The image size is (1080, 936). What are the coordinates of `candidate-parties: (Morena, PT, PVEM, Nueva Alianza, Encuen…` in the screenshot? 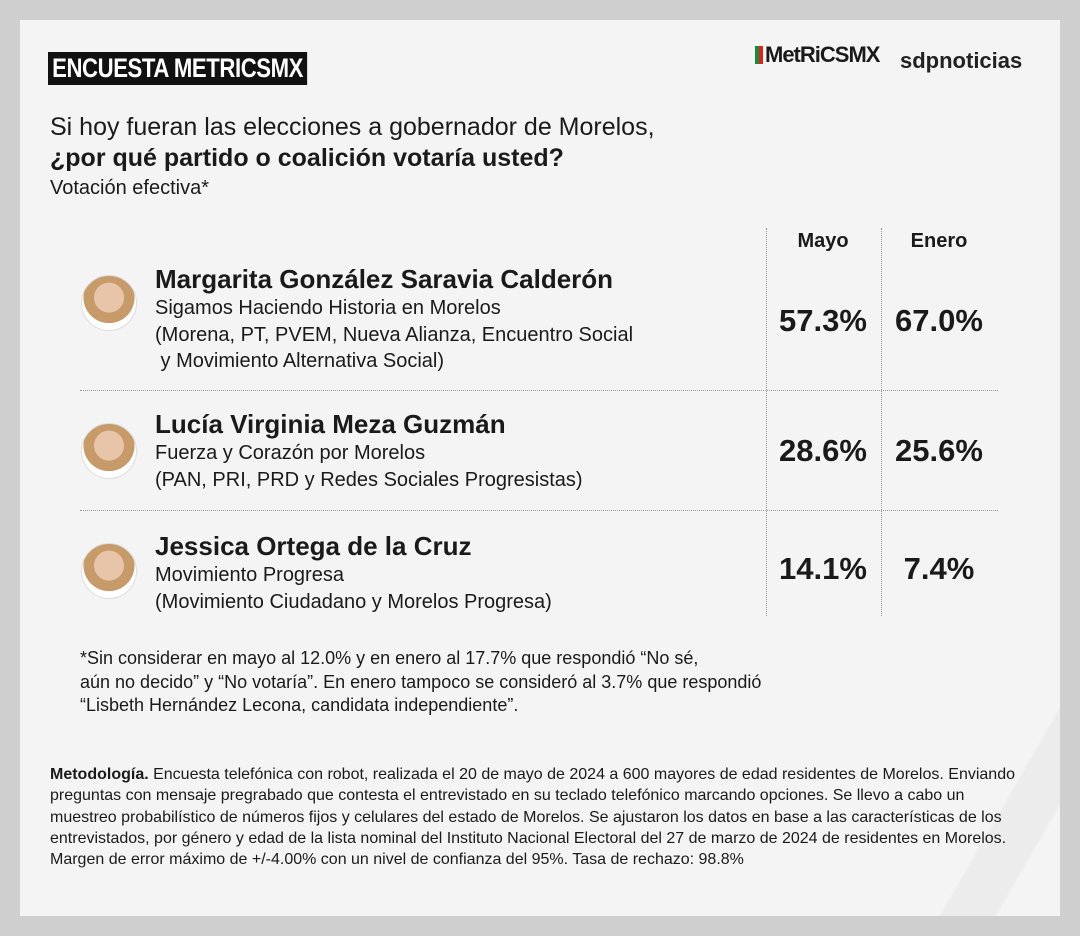 It's located at (394, 348).